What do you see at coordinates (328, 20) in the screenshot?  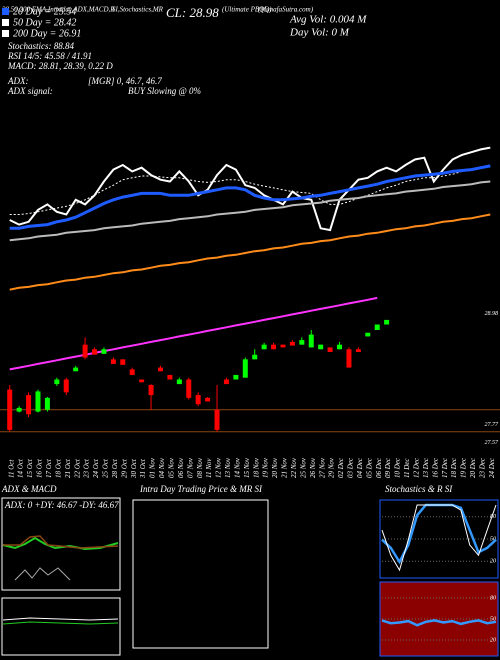 I see `avg-vol: Avg Vol: 0.004 M` at bounding box center [328, 20].